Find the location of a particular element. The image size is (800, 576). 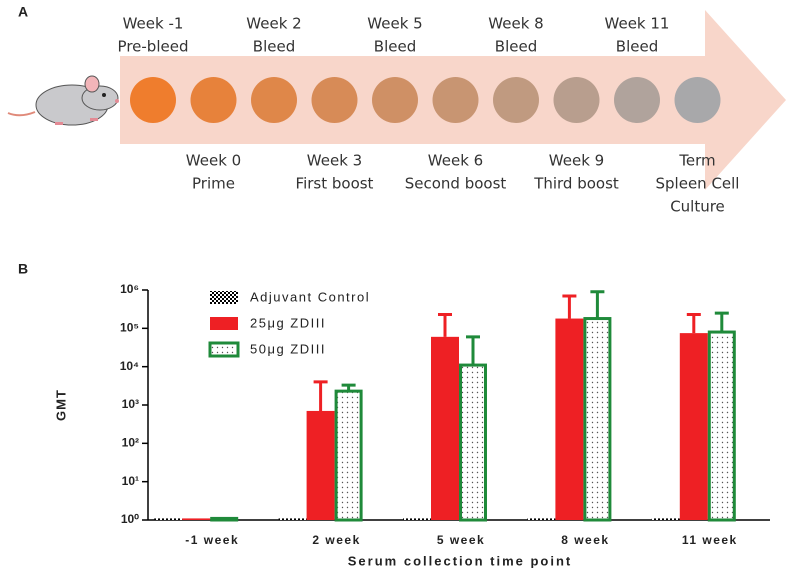

timeline-top-label: Pre-bleed is located at coordinates (153, 47).